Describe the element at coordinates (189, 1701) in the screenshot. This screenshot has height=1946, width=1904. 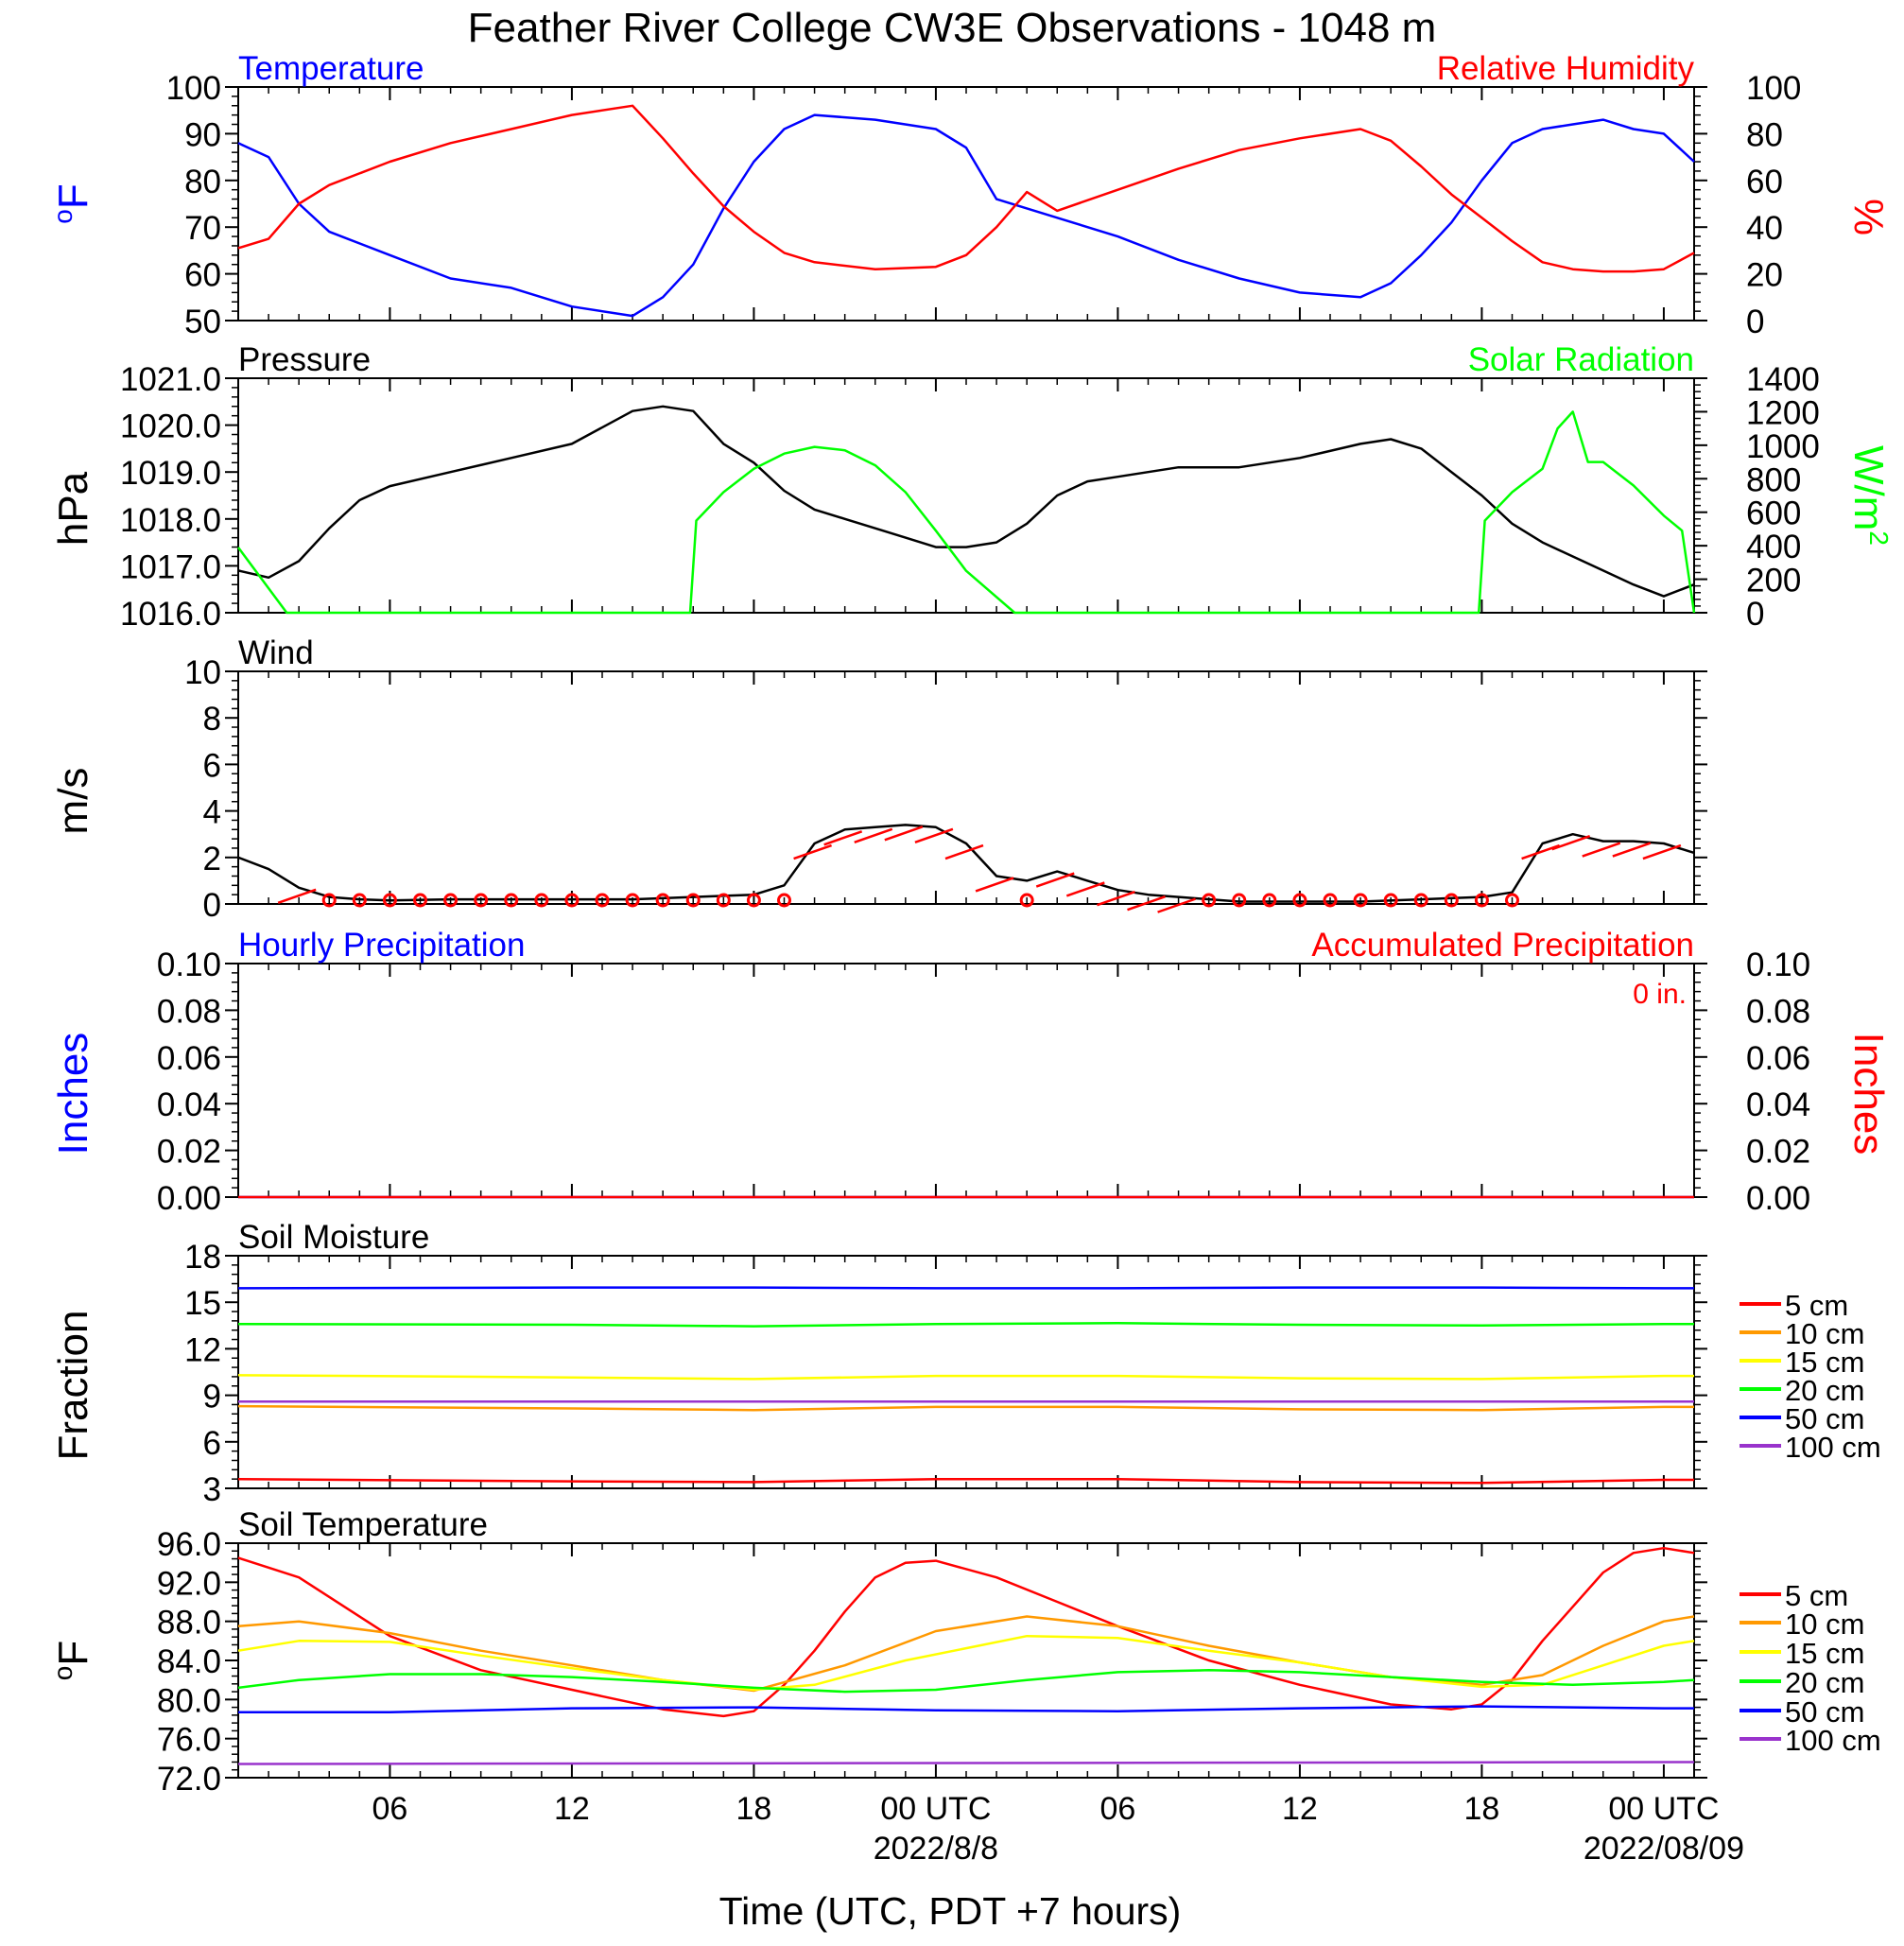
I see `y-tick-label: 80.0` at that location.